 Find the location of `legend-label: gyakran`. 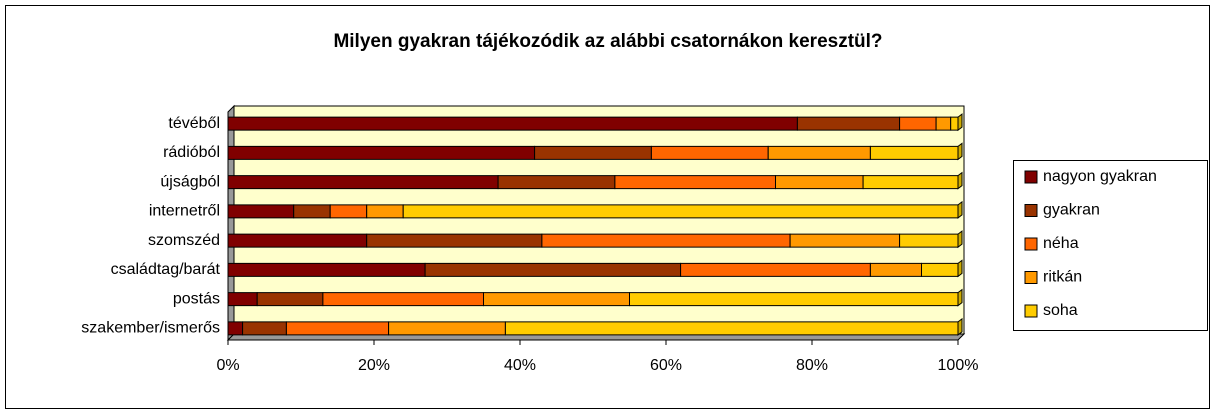

legend-label: gyakran is located at coordinates (1071, 210).